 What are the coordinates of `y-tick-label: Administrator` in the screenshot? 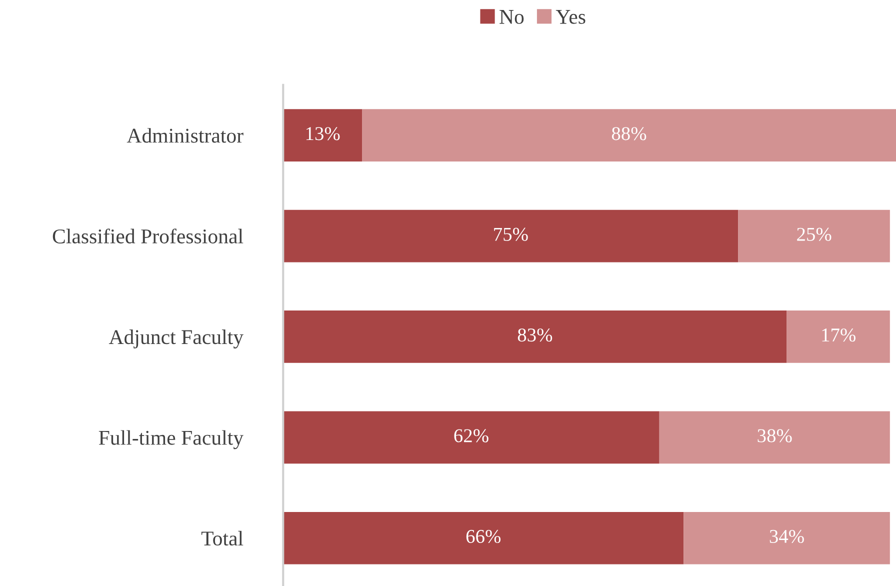 It's located at (185, 135).